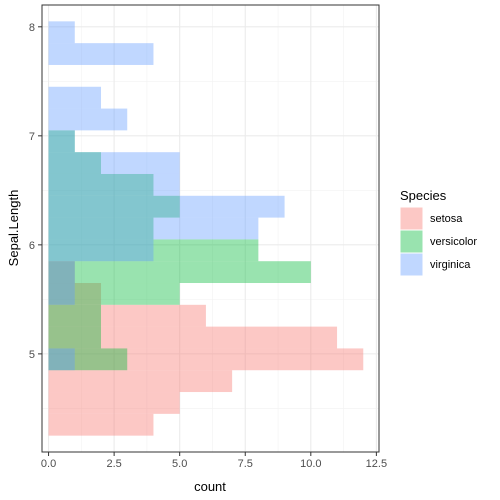 The height and width of the screenshot is (500, 500). I want to click on x-tick-label: 5.0, so click(179, 464).